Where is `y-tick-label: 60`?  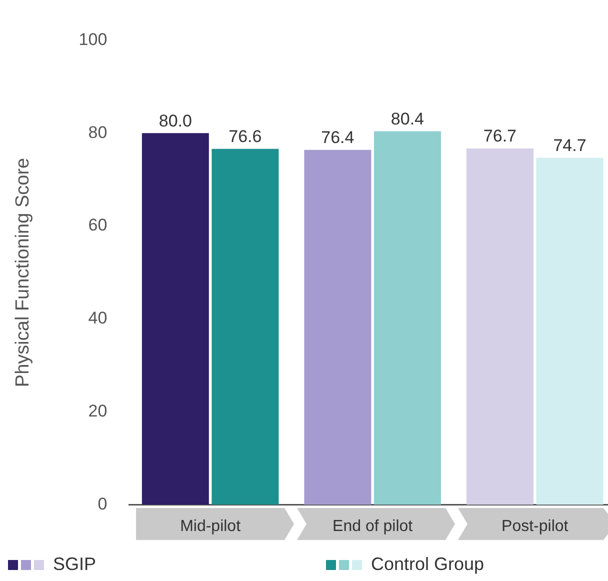
y-tick-label: 60 is located at coordinates (98, 225).